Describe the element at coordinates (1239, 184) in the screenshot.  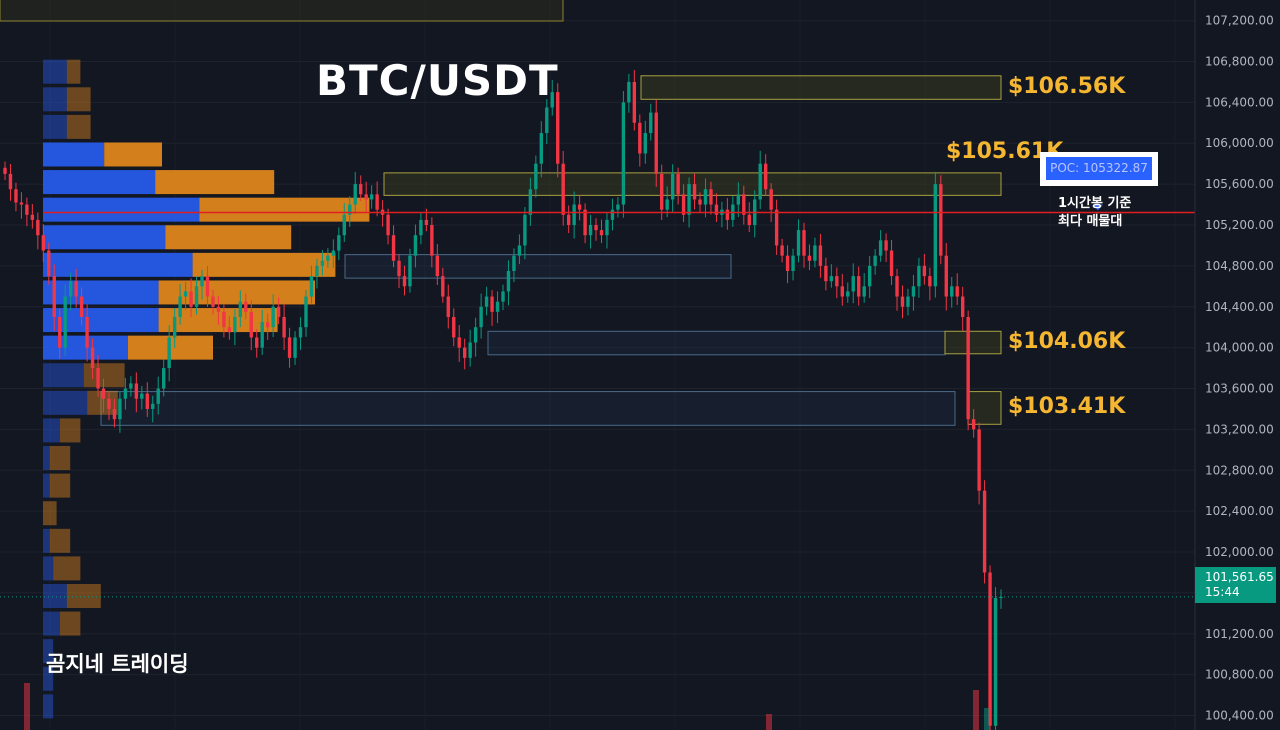
I see `y-tick-label: 105,600.00` at that location.